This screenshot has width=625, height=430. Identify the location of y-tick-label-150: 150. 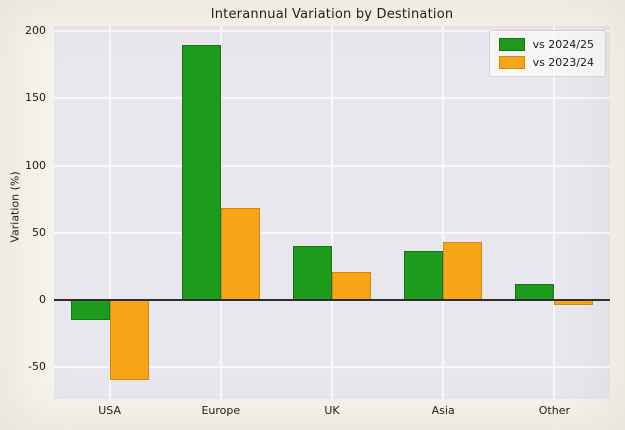
(35, 98).